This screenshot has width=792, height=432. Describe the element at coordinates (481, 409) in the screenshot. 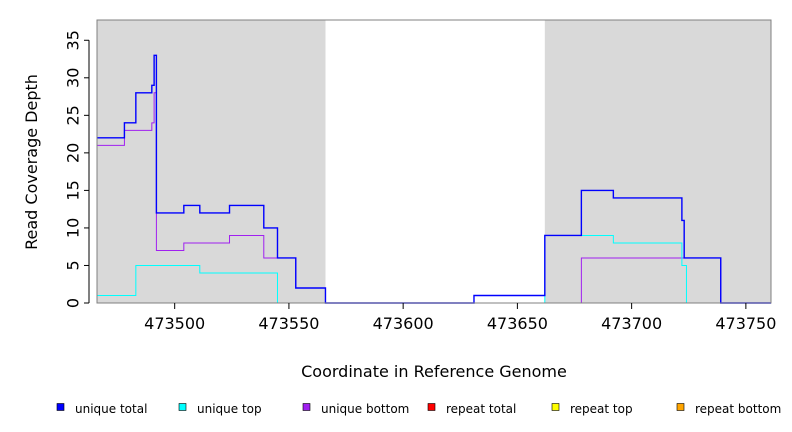

I see `legend-label: repeat total` at that location.